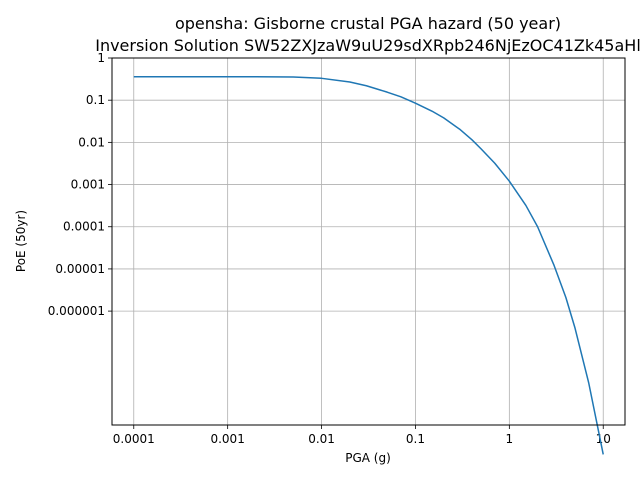 This screenshot has width=640, height=480. I want to click on y-tick-label: 1, so click(101, 58).